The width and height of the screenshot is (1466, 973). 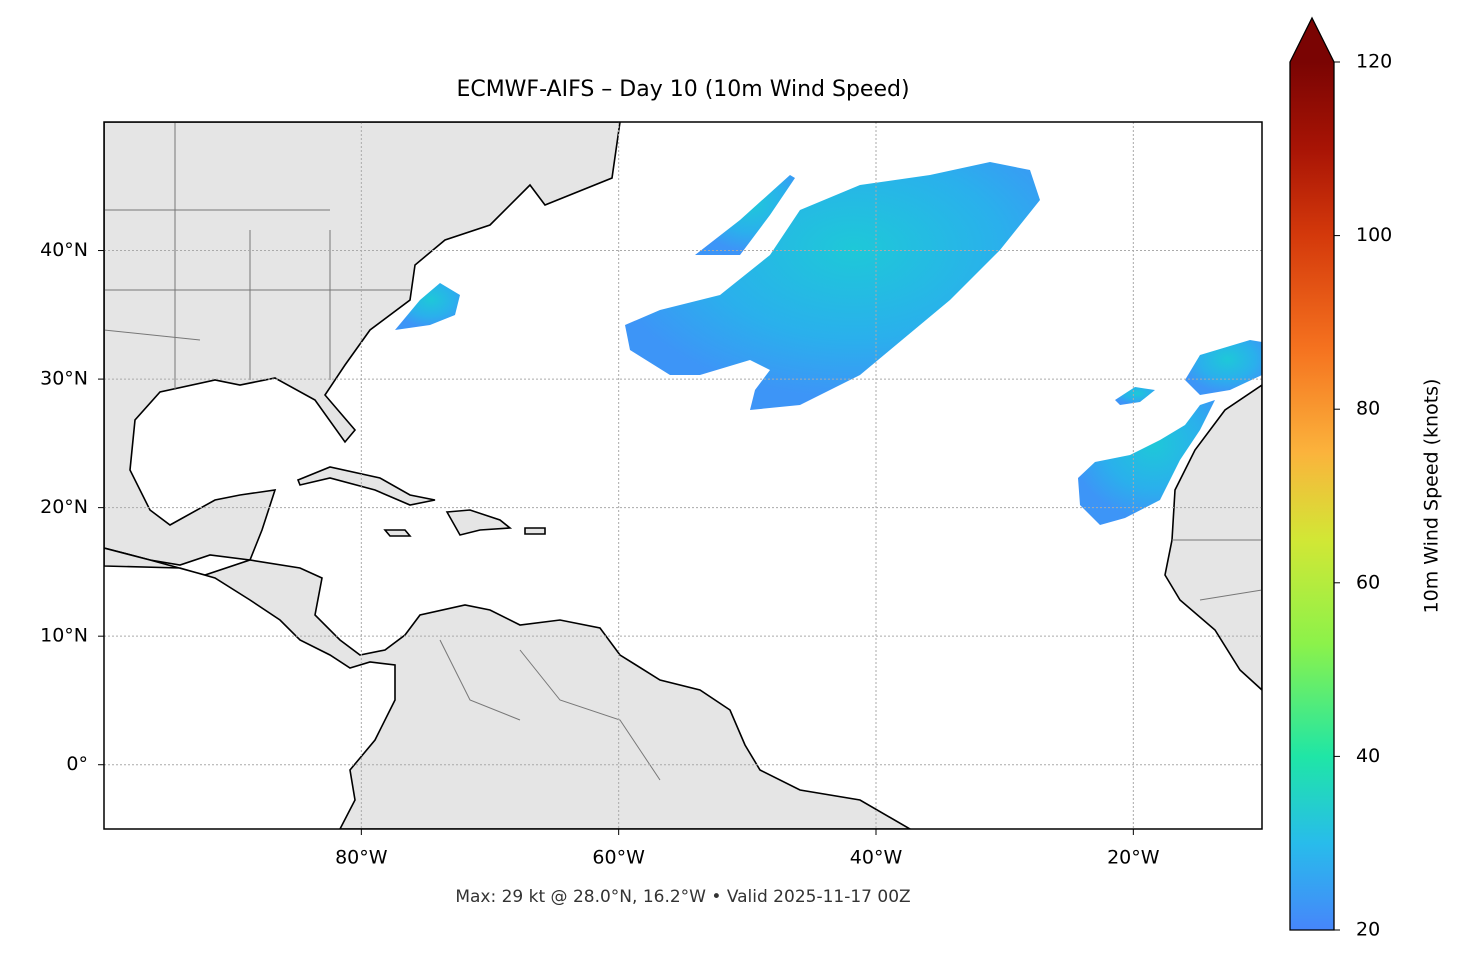 I want to click on colorbar-extend, so click(x=1312, y=40).